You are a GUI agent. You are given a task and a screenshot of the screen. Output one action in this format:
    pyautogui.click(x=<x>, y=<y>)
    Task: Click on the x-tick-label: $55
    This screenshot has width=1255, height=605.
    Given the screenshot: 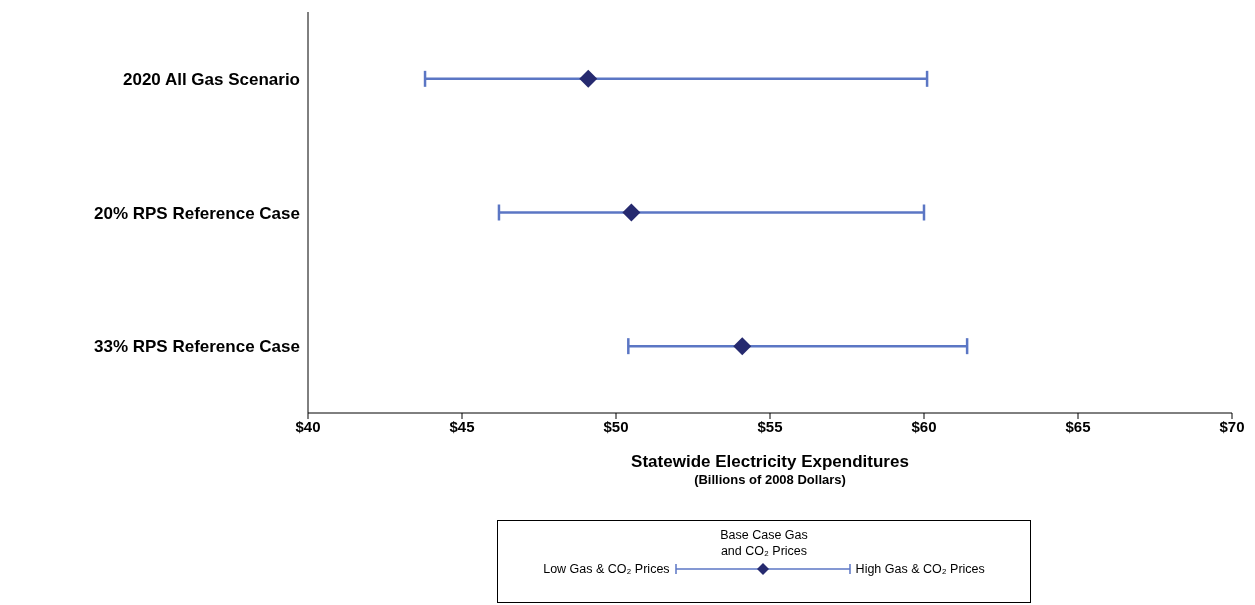 What is the action you would take?
    pyautogui.click(x=770, y=426)
    